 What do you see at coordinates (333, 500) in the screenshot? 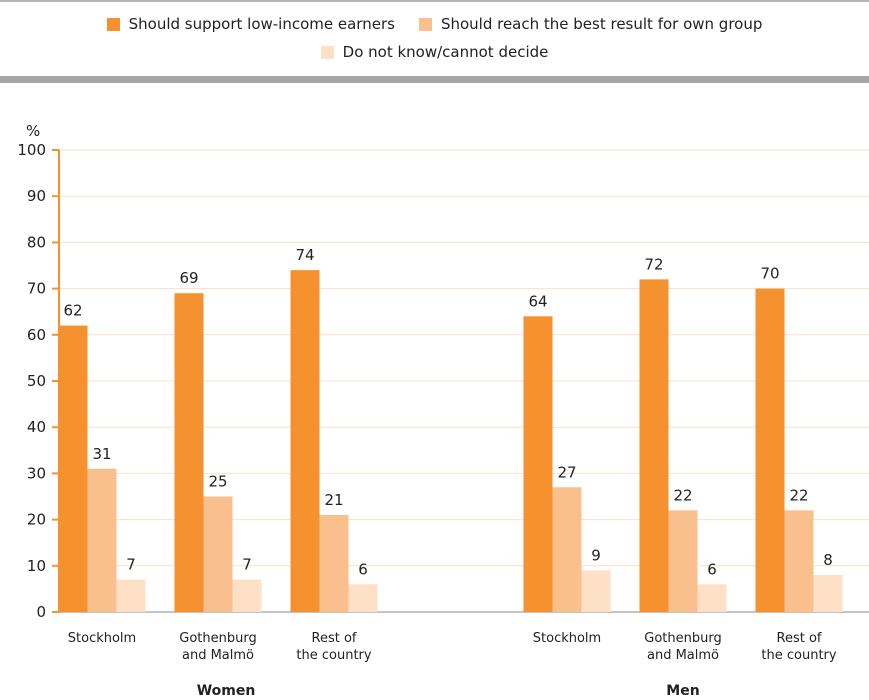
I see `data-label-s2-c3: 21` at bounding box center [333, 500].